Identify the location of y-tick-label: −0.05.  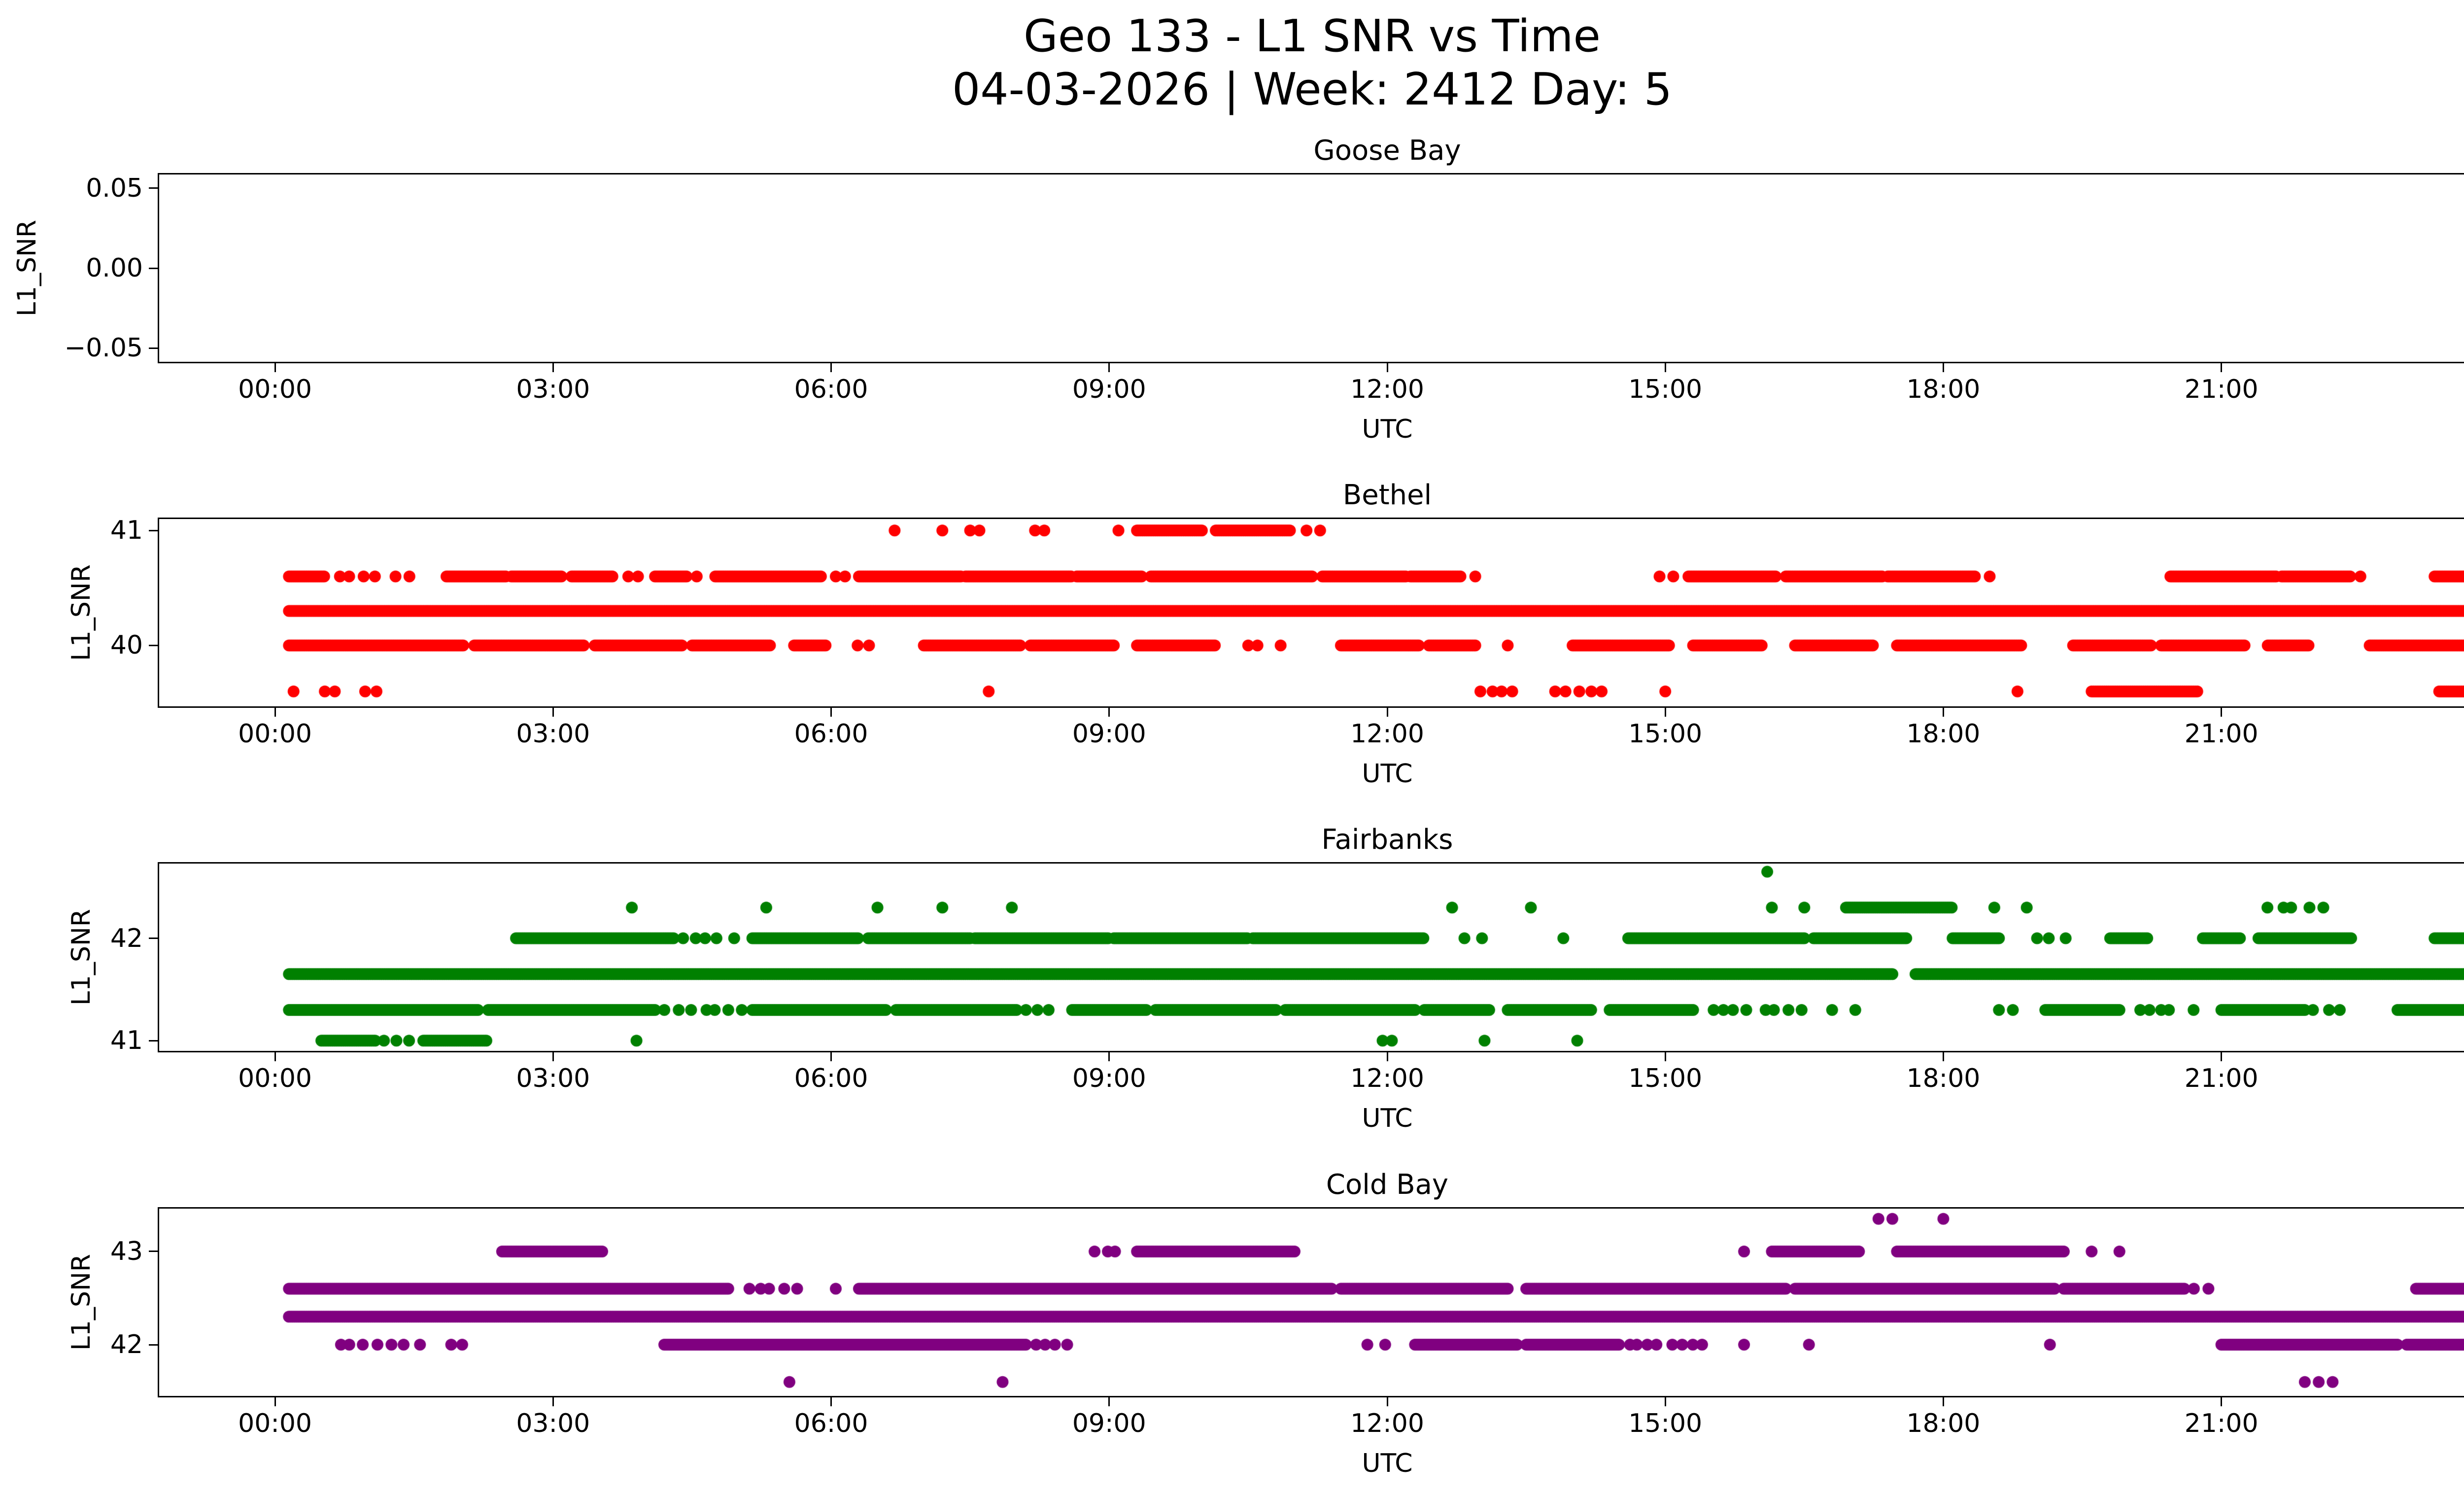
(103, 348).